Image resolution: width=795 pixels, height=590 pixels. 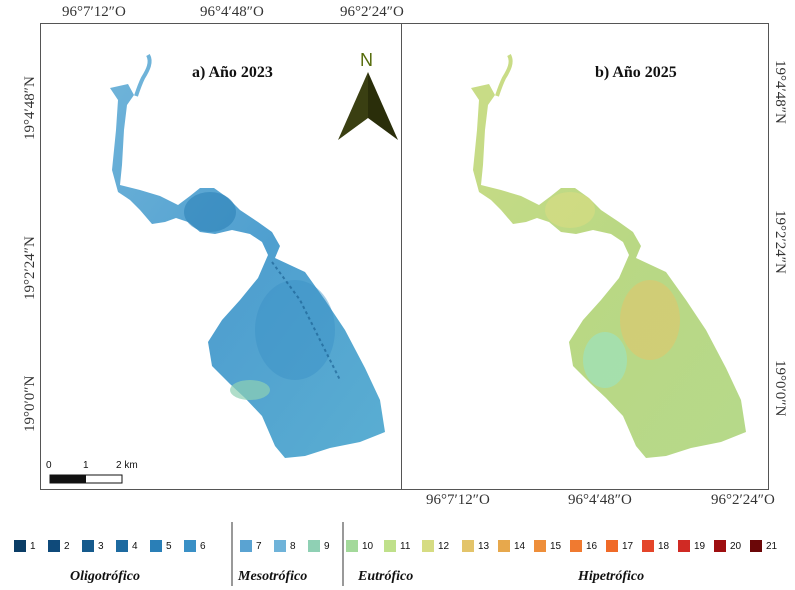 I want to click on category-hipetrofico: Hipetrófico, so click(x=611, y=576).